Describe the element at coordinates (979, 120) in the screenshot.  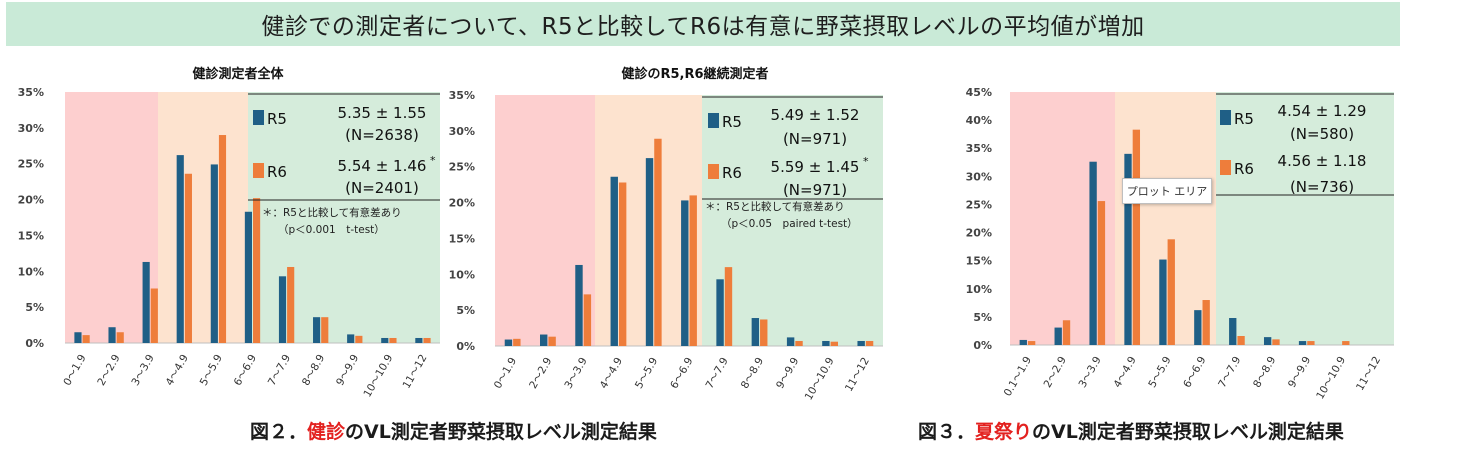
I see `y-tick-label: 40%` at that location.